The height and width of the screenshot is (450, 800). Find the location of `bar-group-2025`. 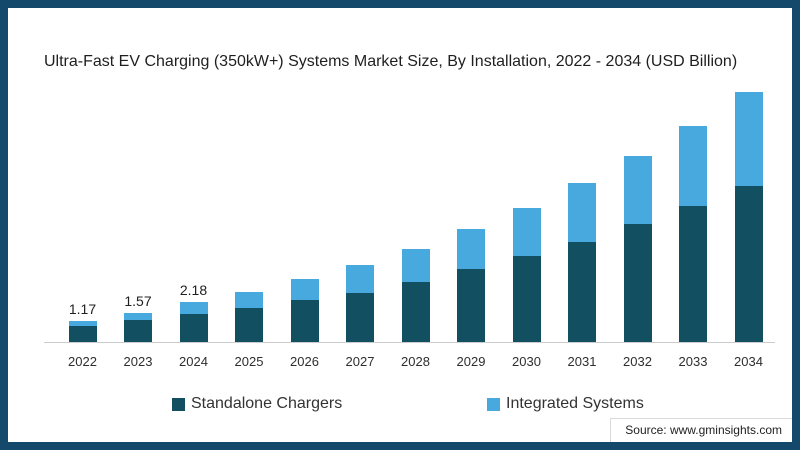

bar-group-2025 is located at coordinates (249, 316).